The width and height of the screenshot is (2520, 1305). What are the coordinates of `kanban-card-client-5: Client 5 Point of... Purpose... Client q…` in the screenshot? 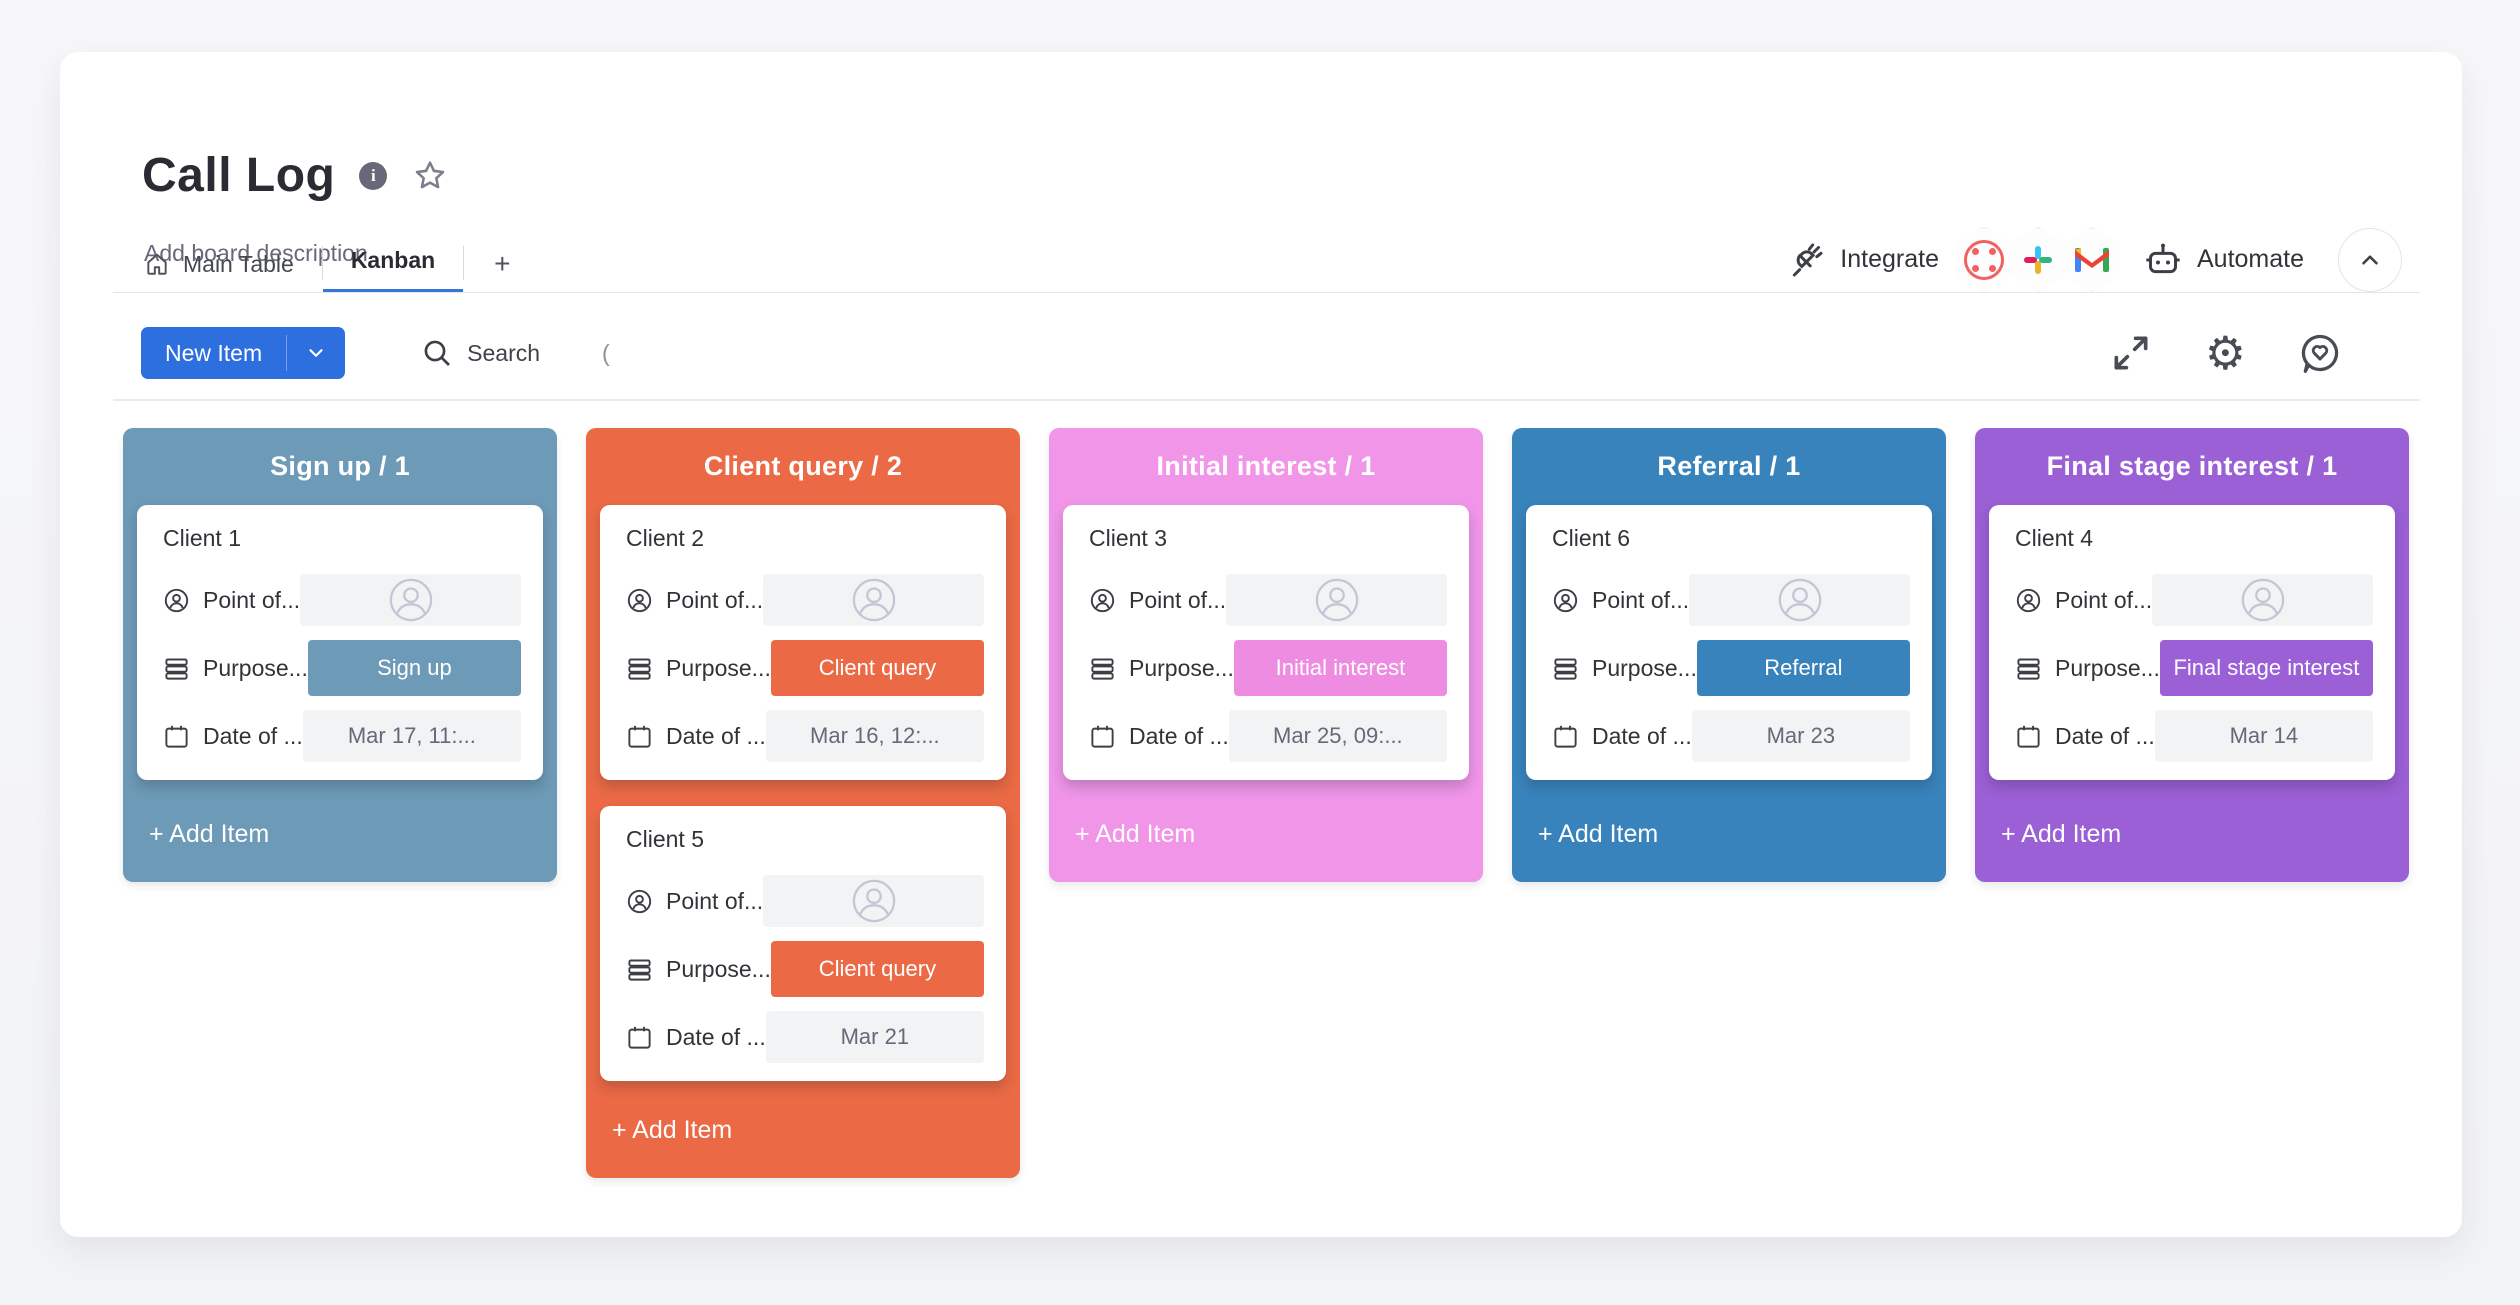 It's located at (803, 943).